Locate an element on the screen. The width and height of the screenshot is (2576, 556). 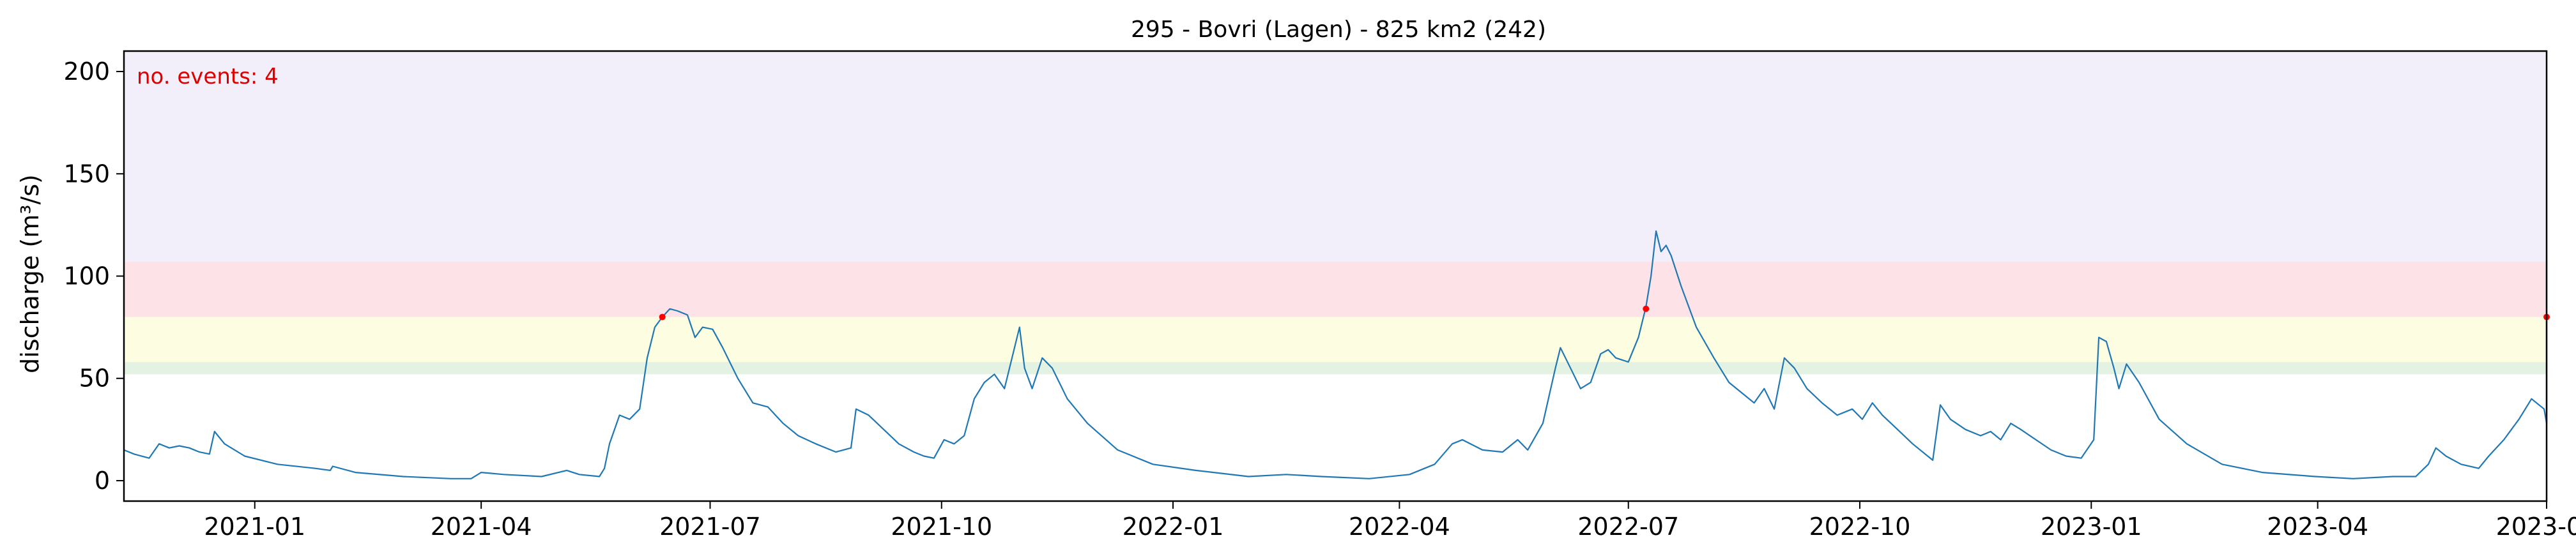
y-tick-label: 50 is located at coordinates (94, 379).